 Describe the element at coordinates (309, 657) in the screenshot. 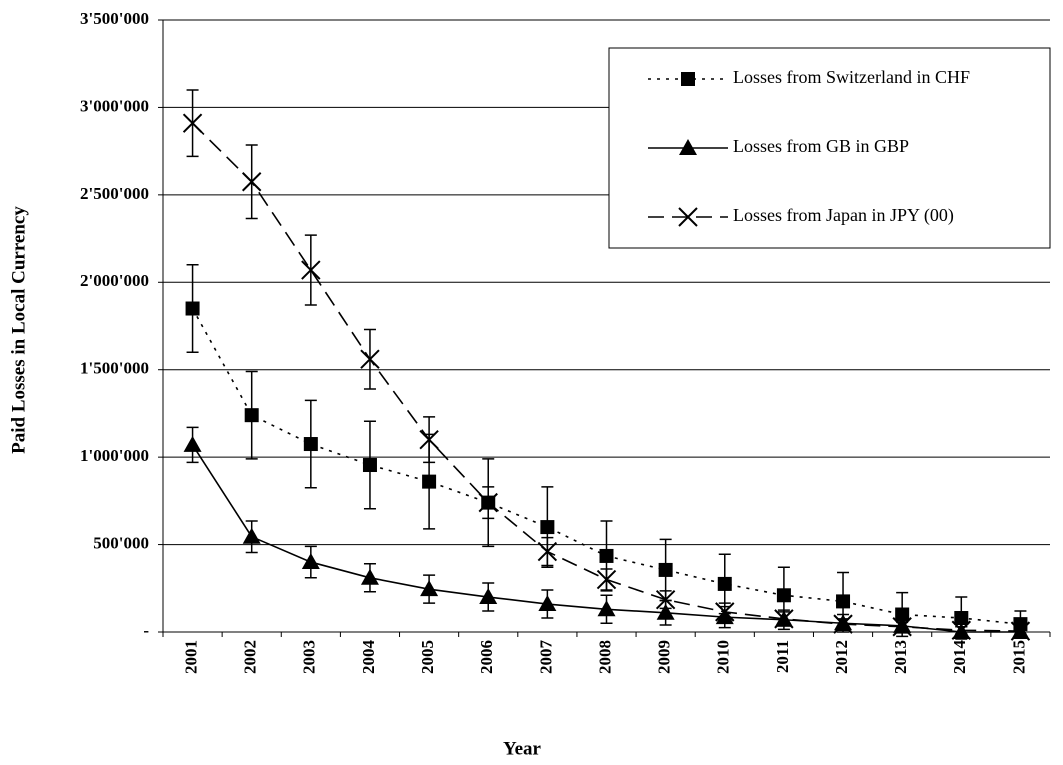

I see `x-tick-label: 2003` at that location.